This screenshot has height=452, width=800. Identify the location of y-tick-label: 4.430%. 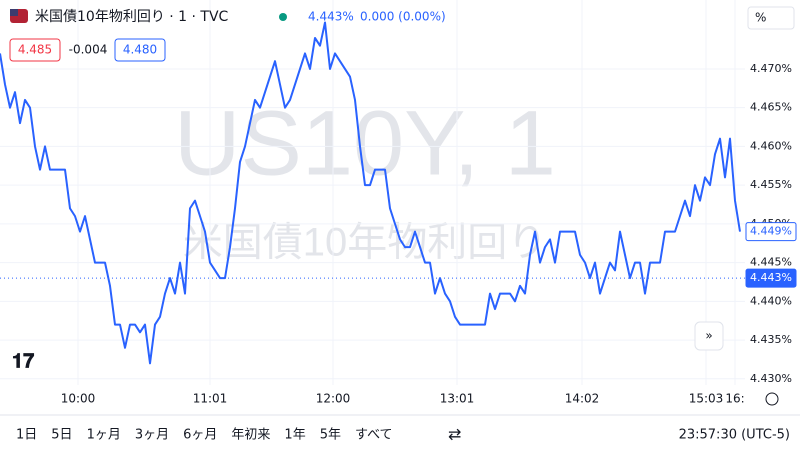
(771, 378).